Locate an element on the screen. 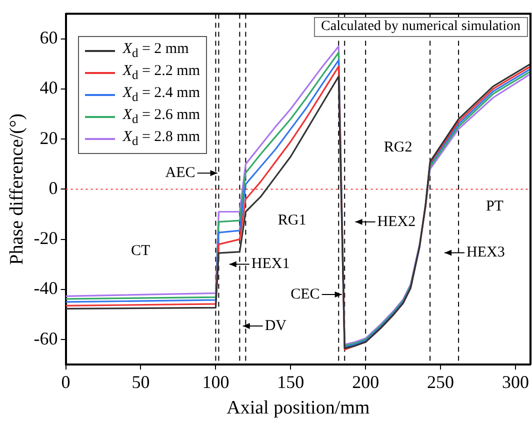 The image size is (532, 422). y-tick-label: 40 is located at coordinates (49, 88).